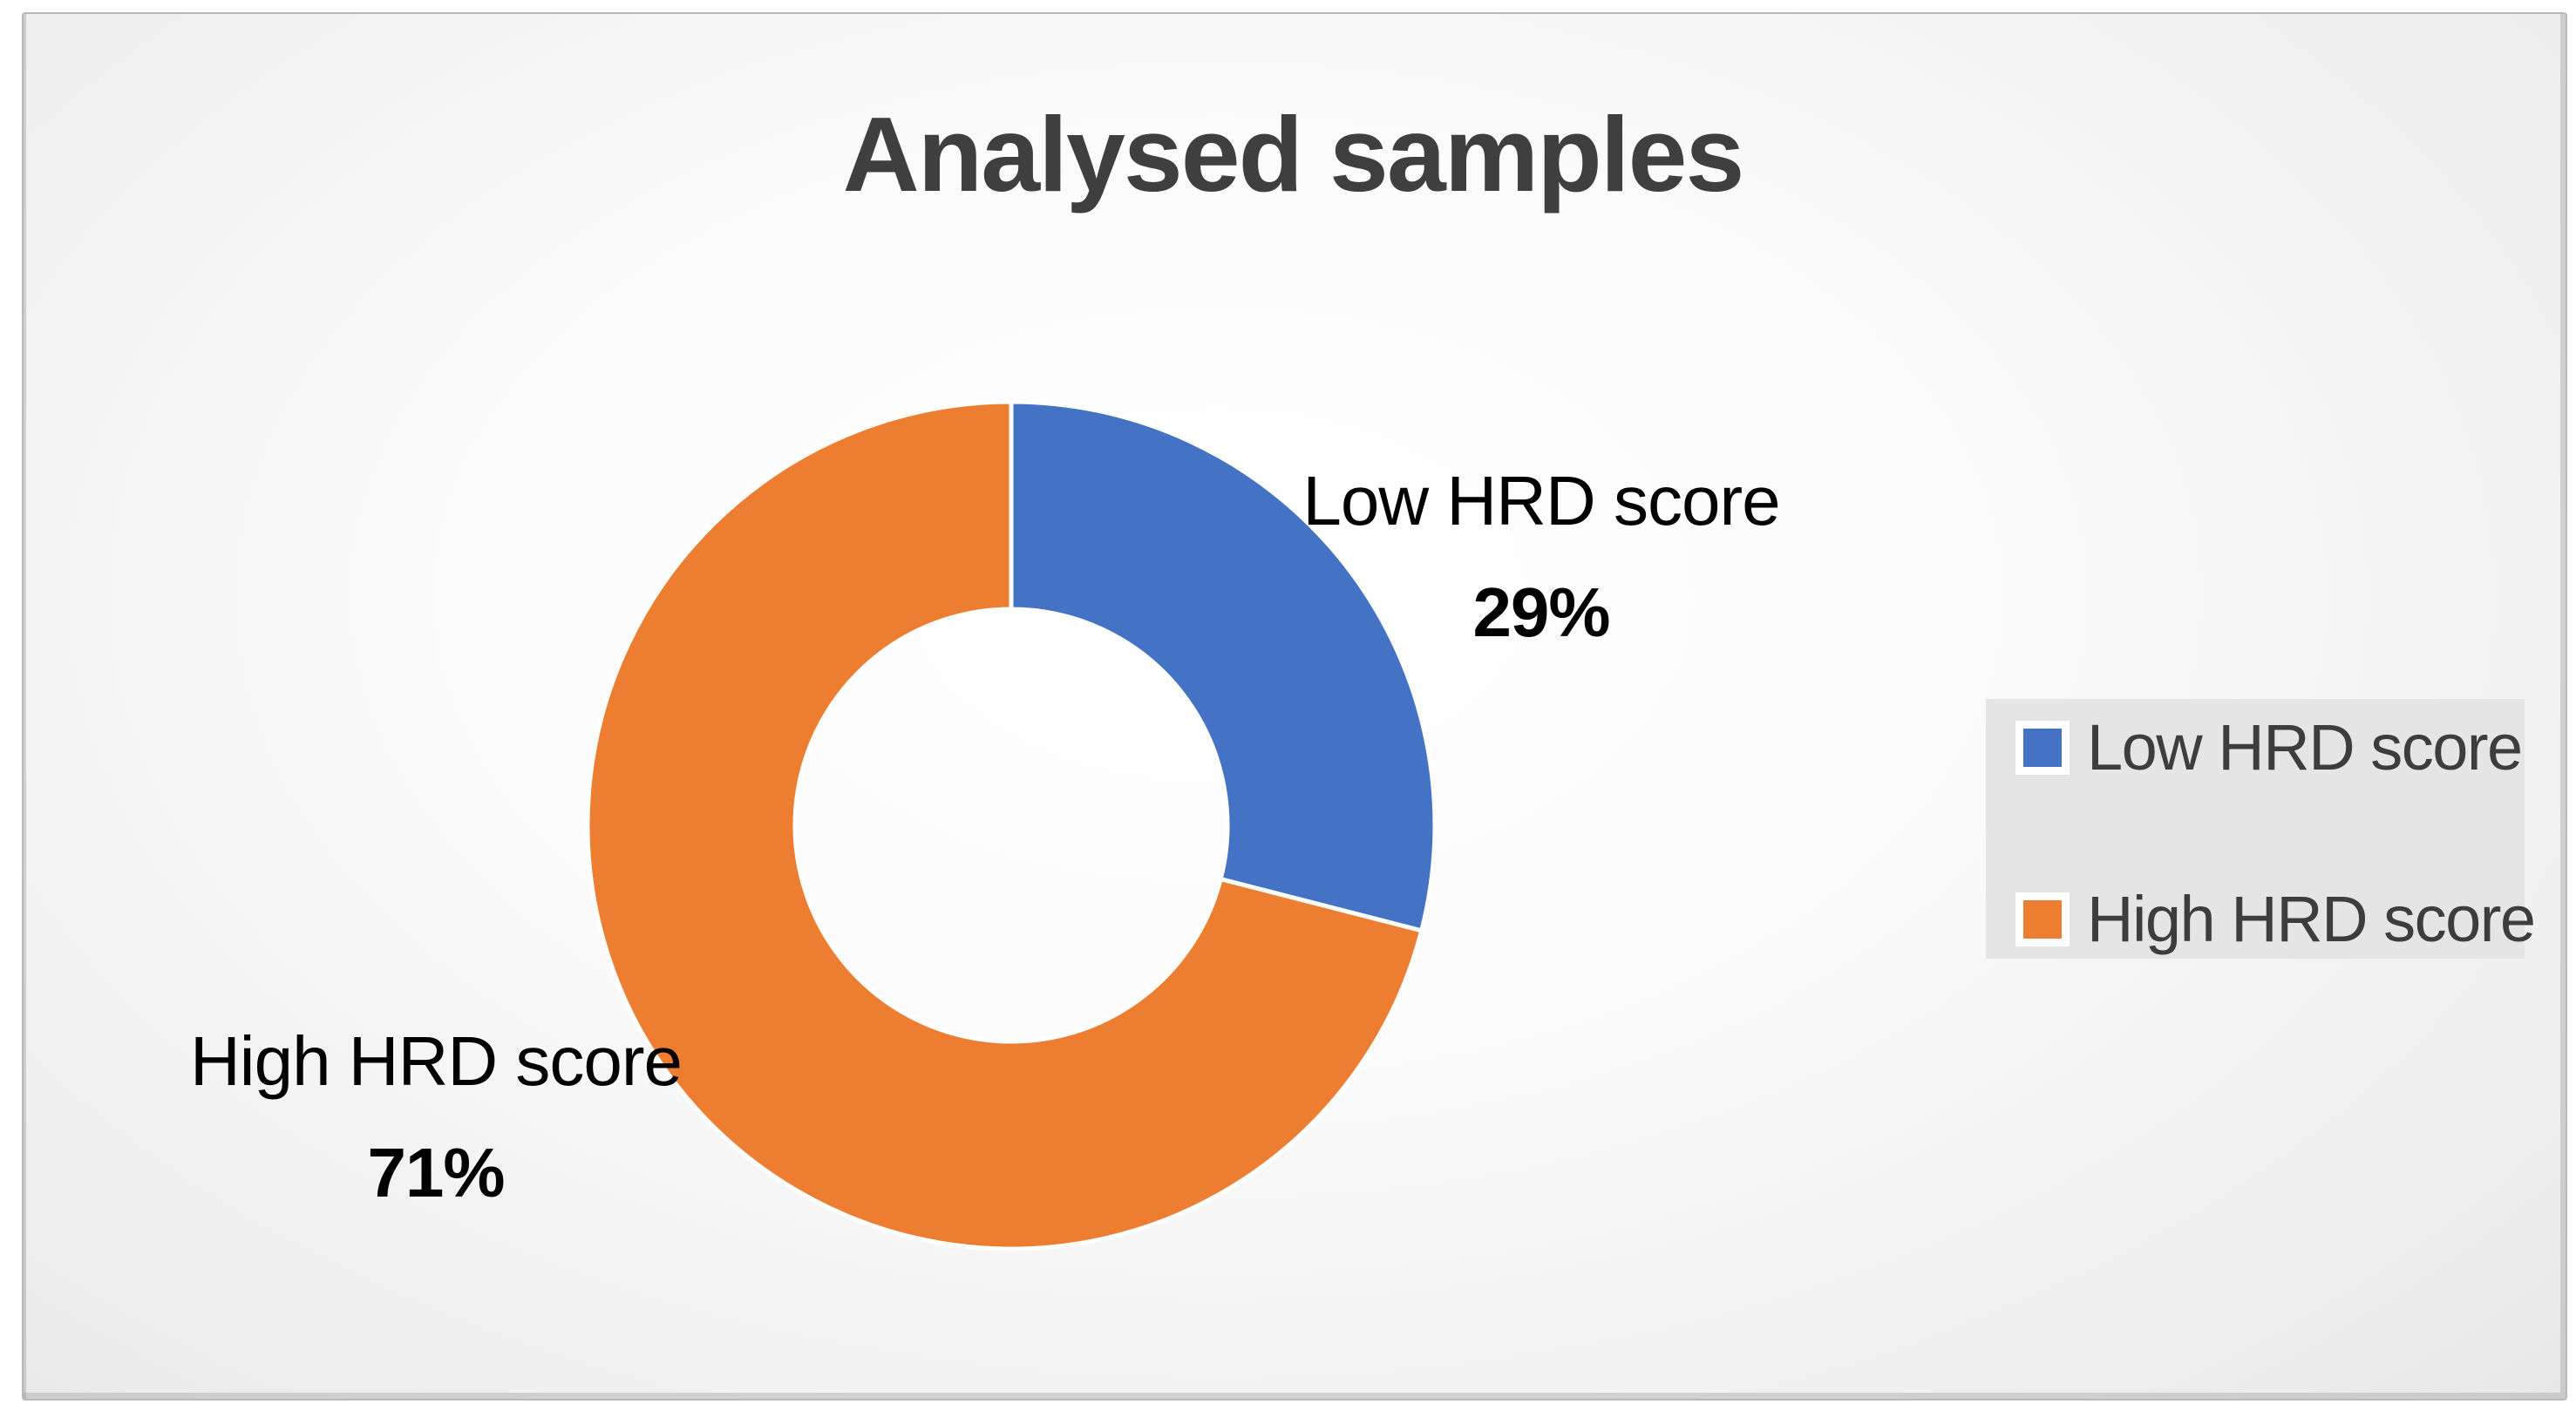 The width and height of the screenshot is (2576, 1404). What do you see at coordinates (1541, 556) in the screenshot?
I see `data-label-low-hrd: Low HRD score 29%` at bounding box center [1541, 556].